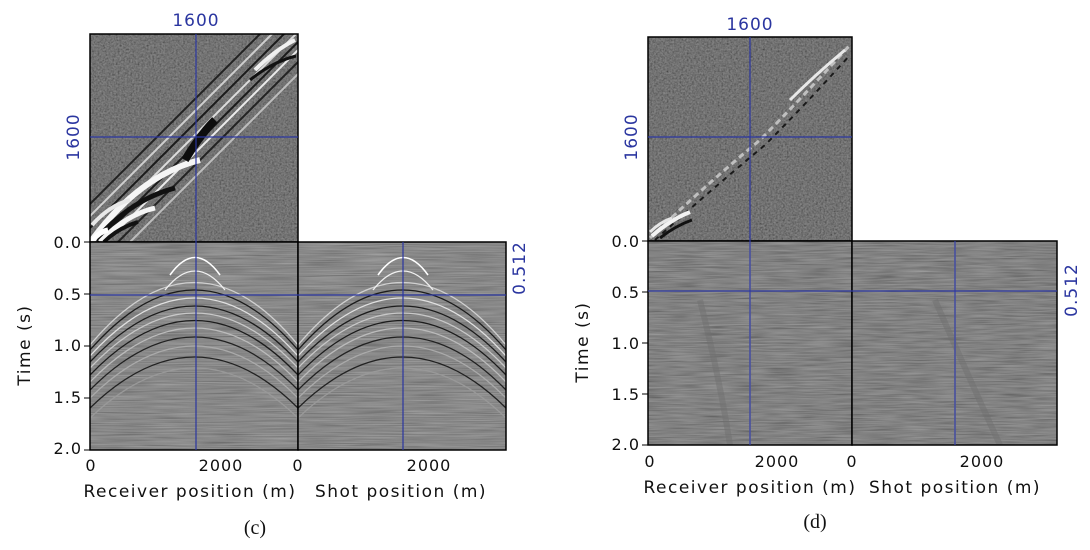 This screenshot has width=1090, height=550. What do you see at coordinates (402, 346) in the screenshot?
I see `panel-c-shot-gather` at bounding box center [402, 346].